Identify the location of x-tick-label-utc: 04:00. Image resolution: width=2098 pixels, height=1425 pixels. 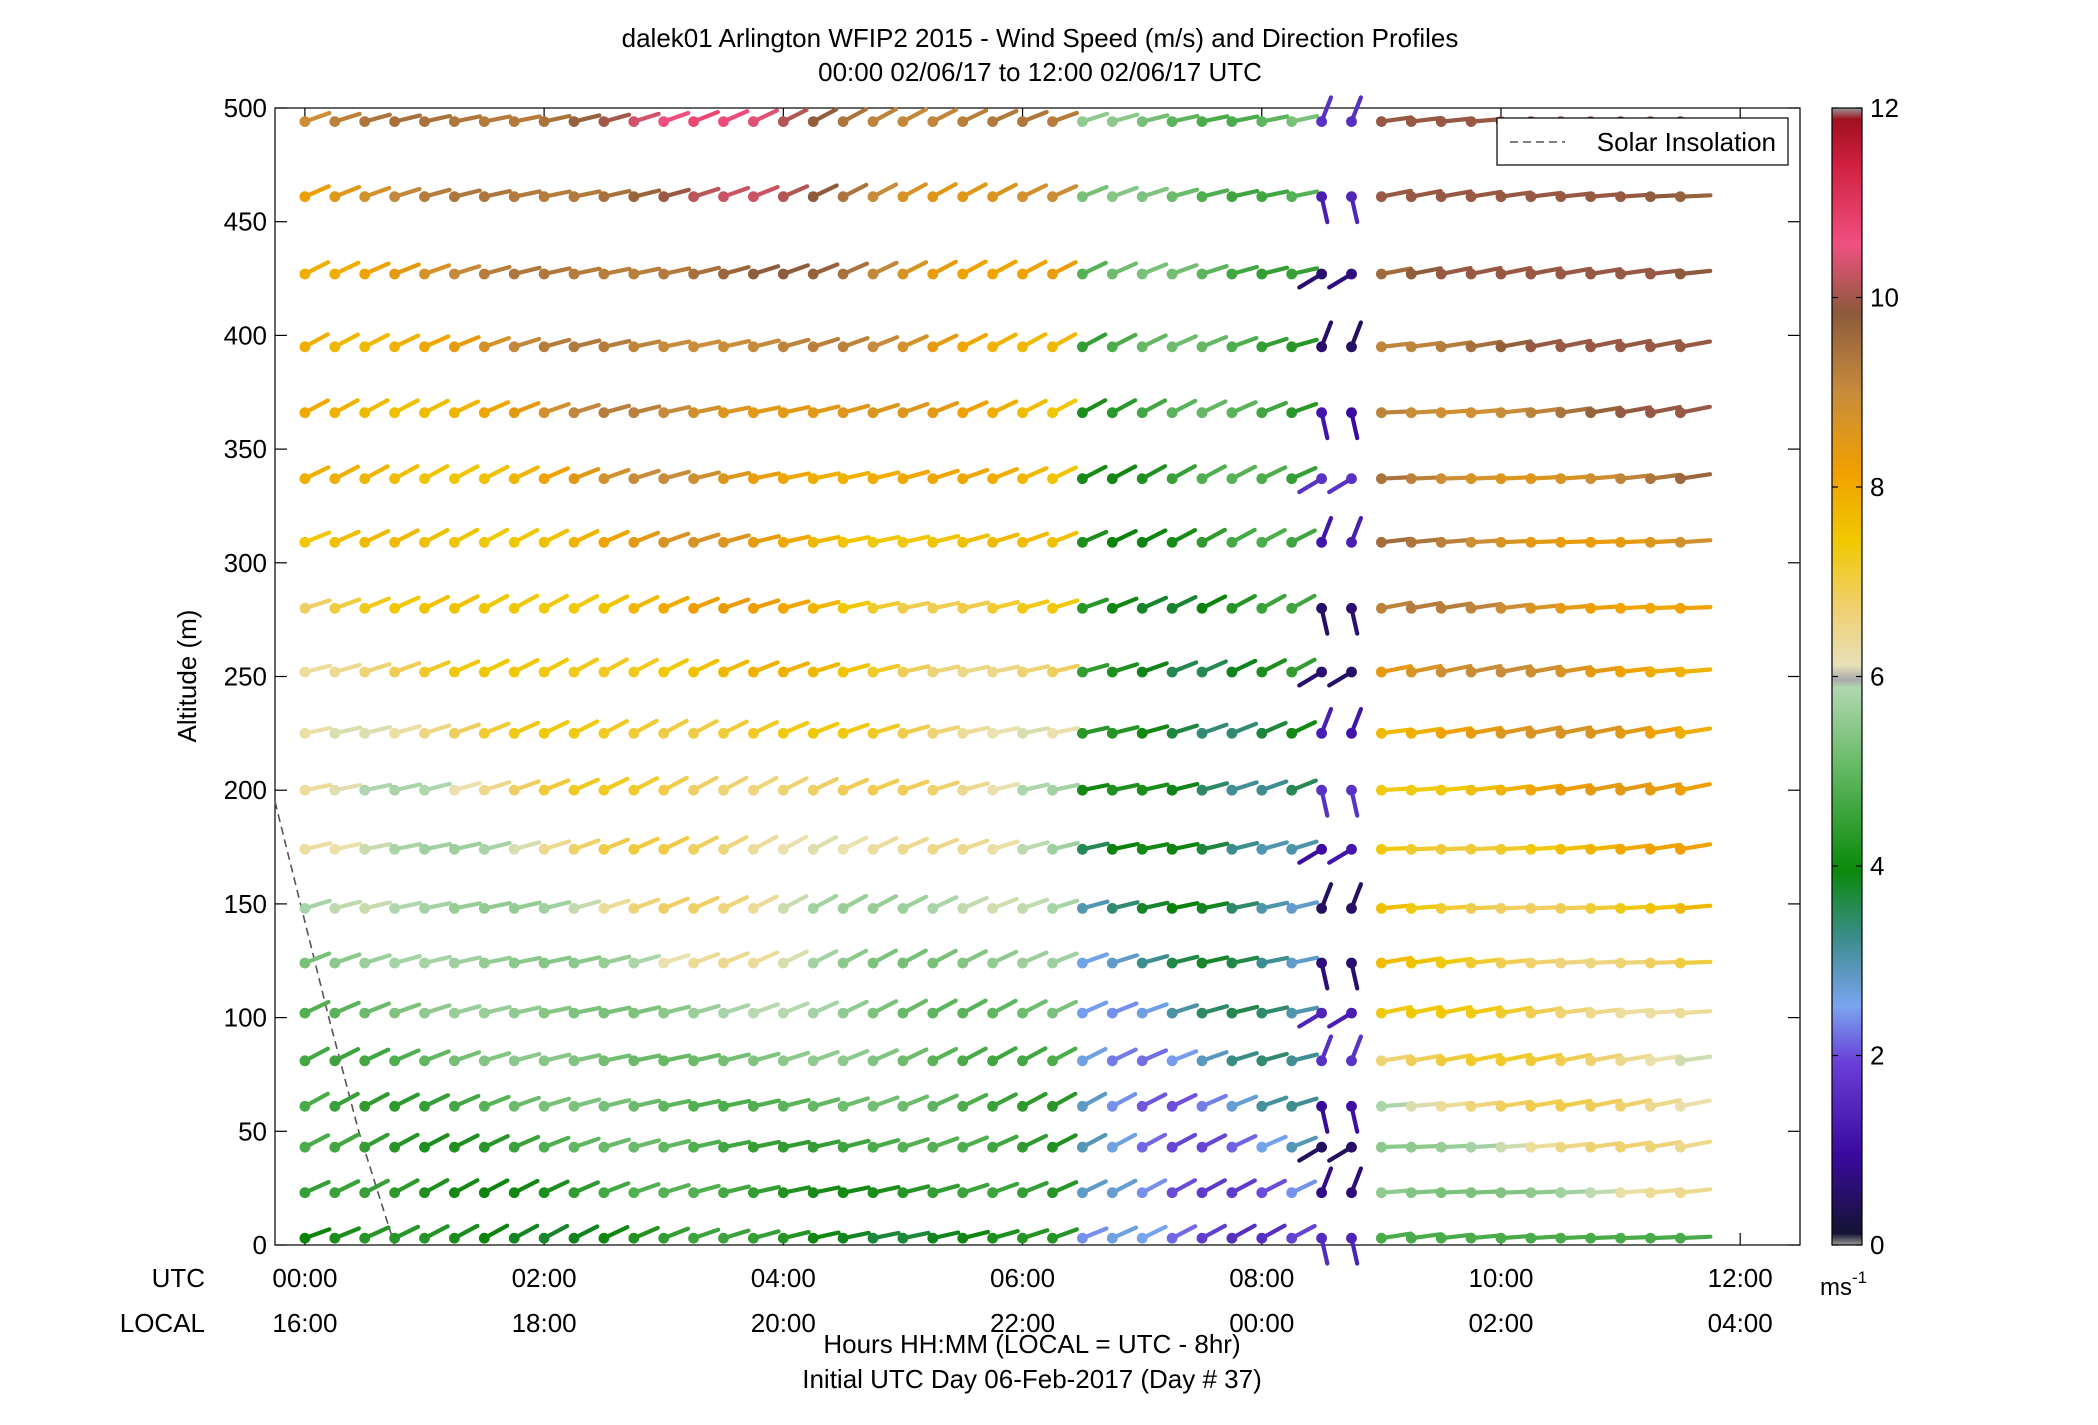
(783, 1278).